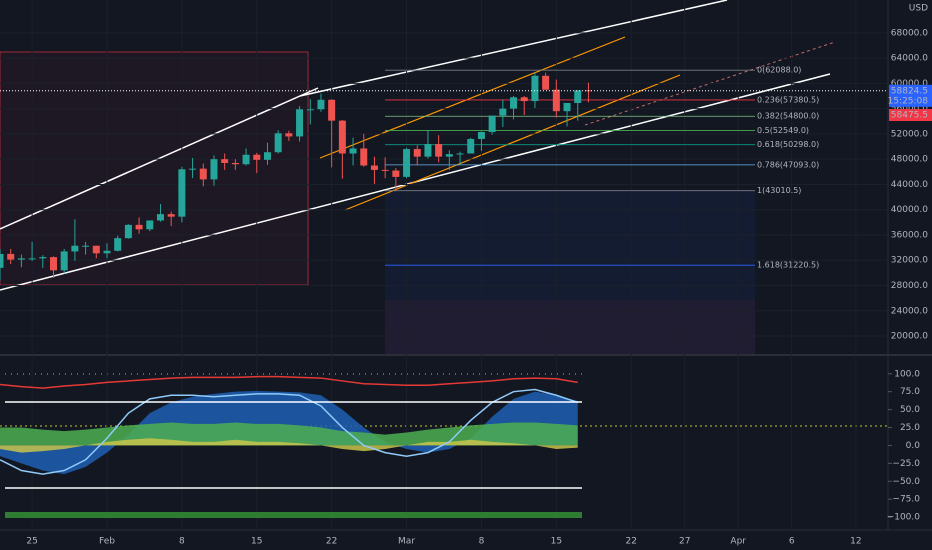  What do you see at coordinates (909, 337) in the screenshot?
I see `y-tick-label: 20000.0` at bounding box center [909, 337].